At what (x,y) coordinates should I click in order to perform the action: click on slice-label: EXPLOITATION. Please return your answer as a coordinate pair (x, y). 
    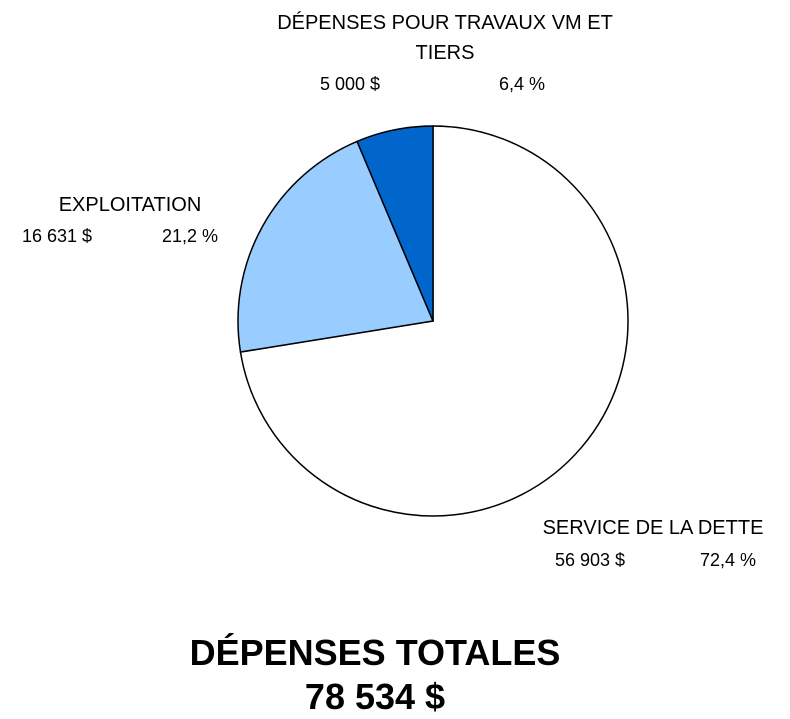
    Looking at the image, I should click on (130, 205).